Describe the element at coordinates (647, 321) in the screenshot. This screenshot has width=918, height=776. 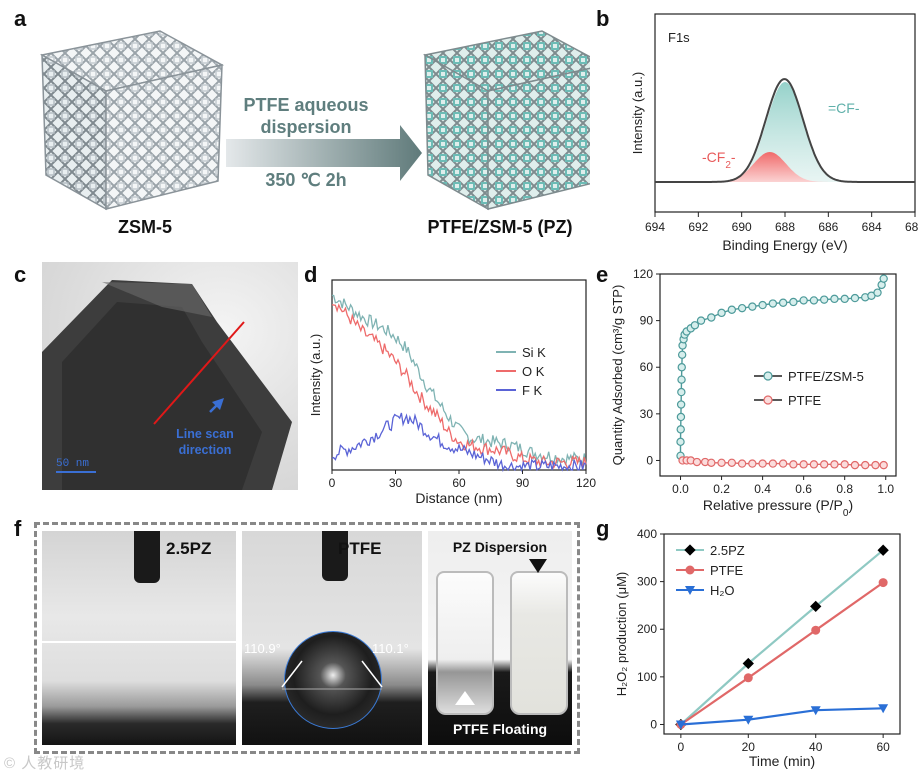
I see `y-tick-label: 90` at that location.